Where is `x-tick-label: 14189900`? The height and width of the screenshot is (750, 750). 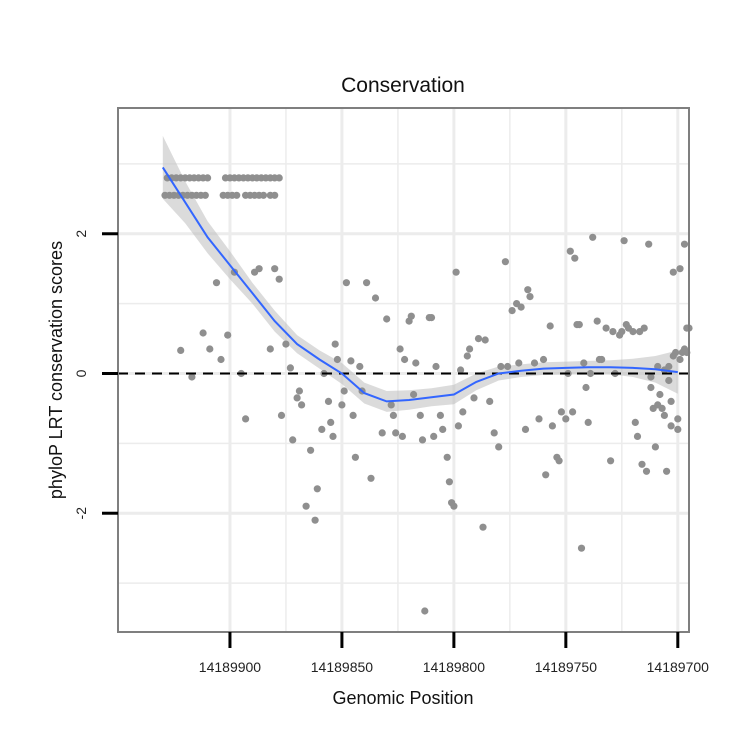 x-tick-label: 14189900 is located at coordinates (230, 667).